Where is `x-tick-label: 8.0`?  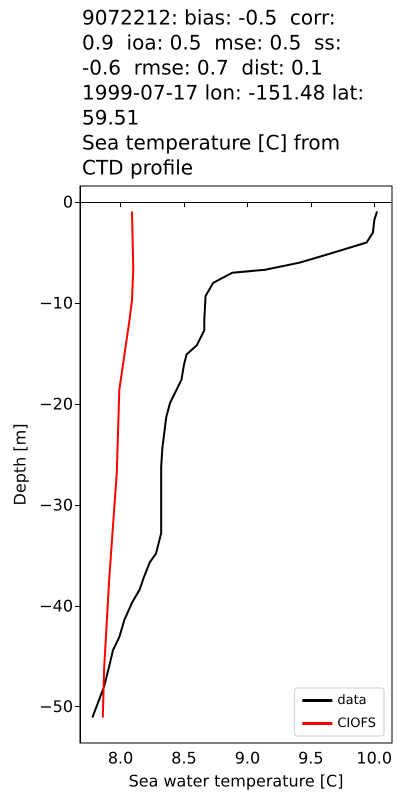 x-tick-label: 8.0 is located at coordinates (121, 758).